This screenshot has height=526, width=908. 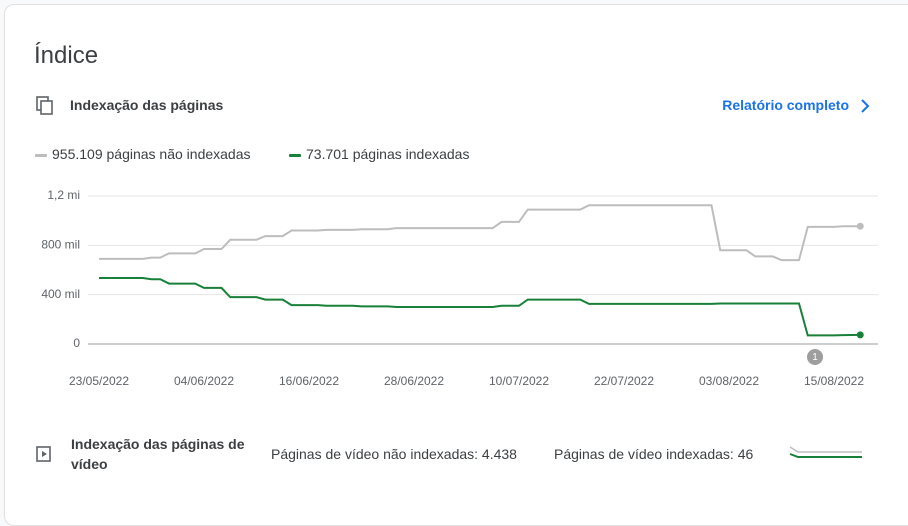 I want to click on legend-item: 73.701 páginas indexadas, so click(x=379, y=154).